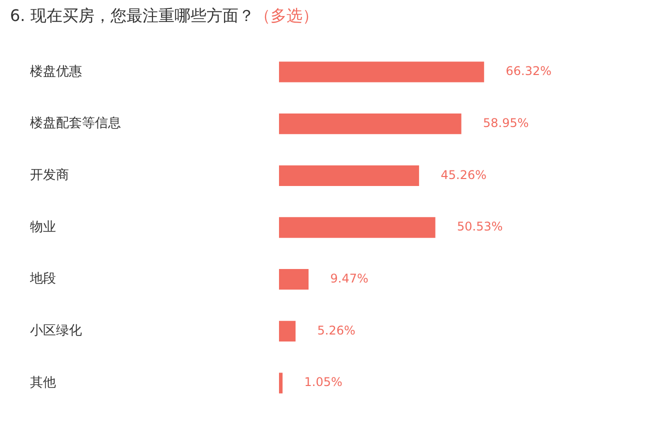 This screenshot has height=425, width=650. What do you see at coordinates (529, 71) in the screenshot?
I see `data-label: 66.32%` at bounding box center [529, 71].